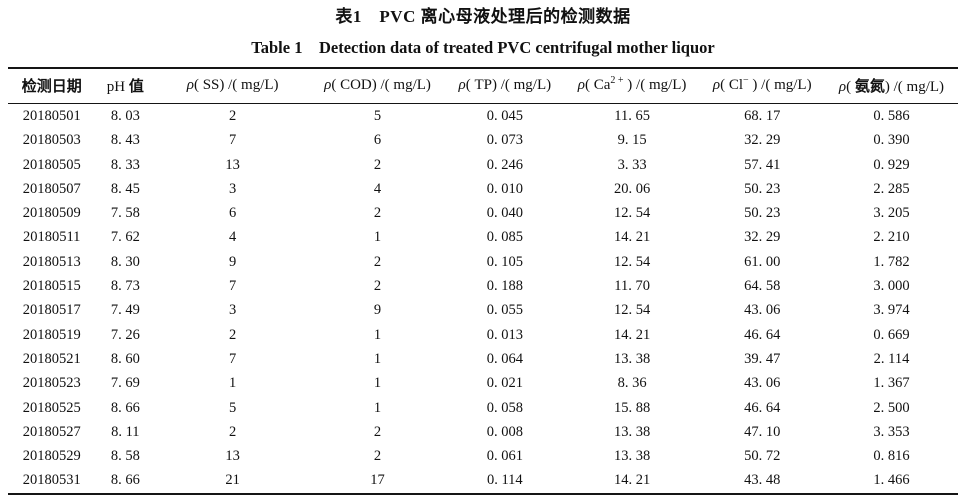 This screenshot has height=495, width=966. I want to click on table-cell: 8. 33, so click(125, 164).